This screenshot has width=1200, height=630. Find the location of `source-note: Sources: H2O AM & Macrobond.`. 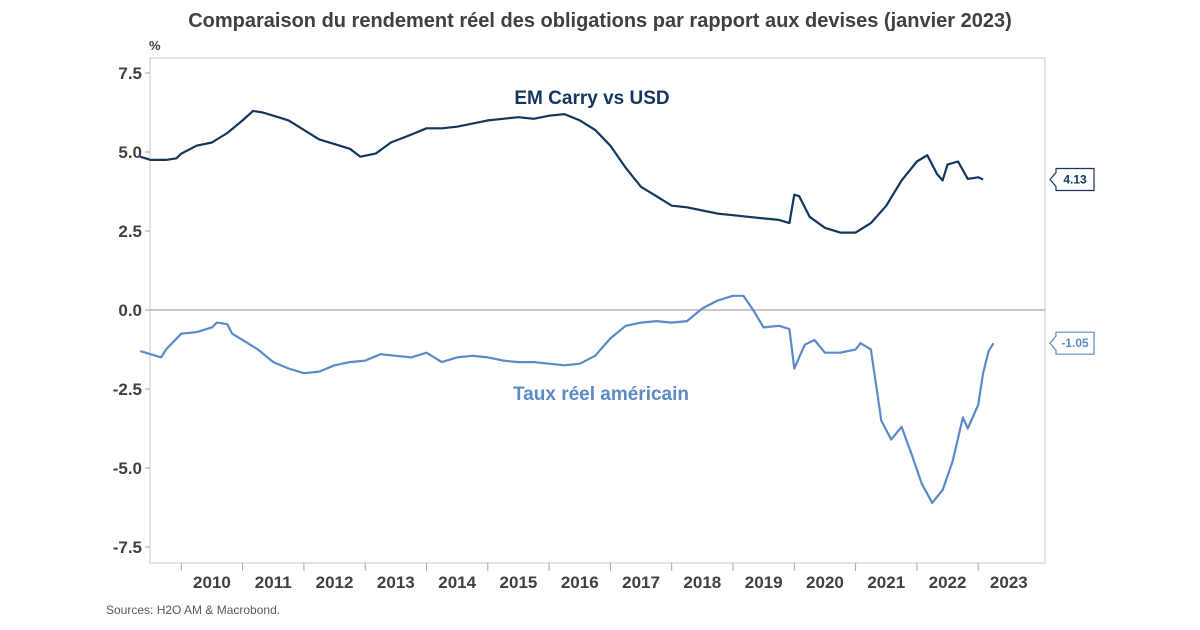

source-note: Sources: H2O AM & Macrobond. is located at coordinates (193, 610).